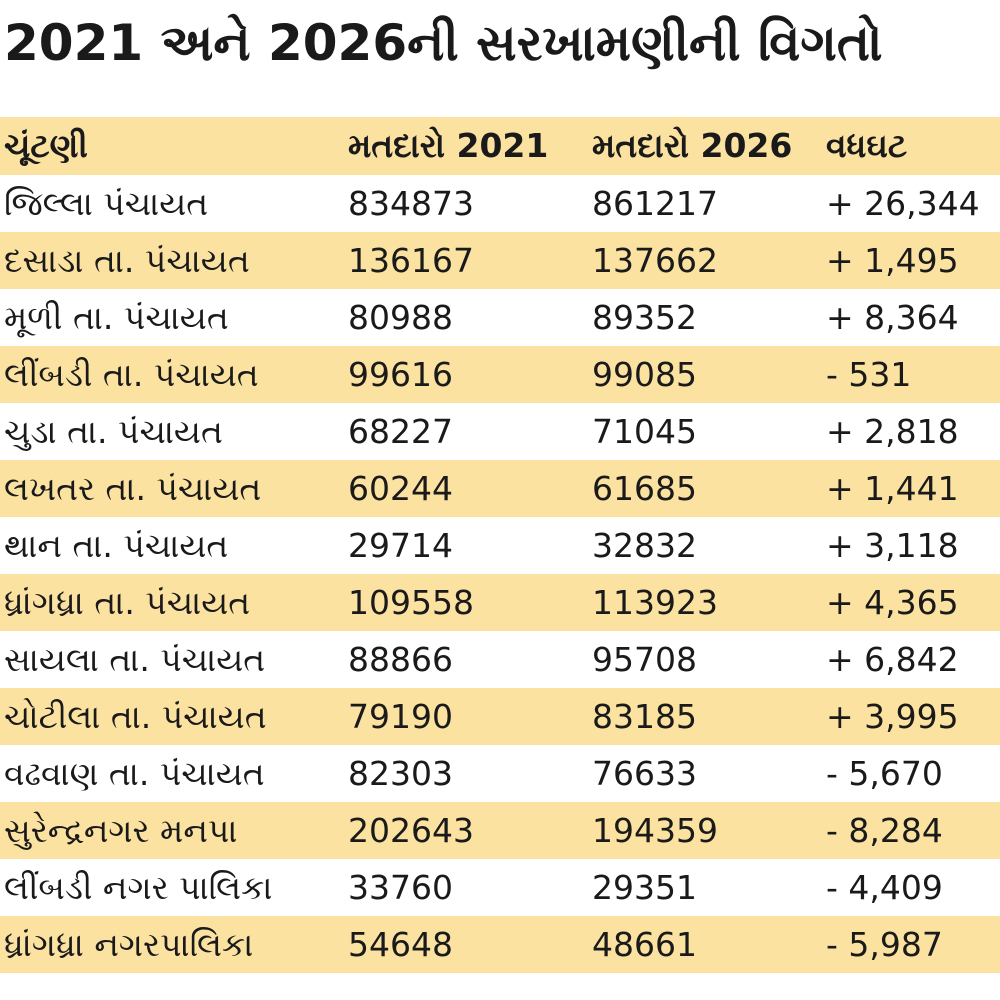 Image resolution: width=1000 pixels, height=1000 pixels. What do you see at coordinates (127, 602) in the screenshot?
I see `table-cell: ધ્રાંગધ્રા તા. પંચાયત` at bounding box center [127, 602].